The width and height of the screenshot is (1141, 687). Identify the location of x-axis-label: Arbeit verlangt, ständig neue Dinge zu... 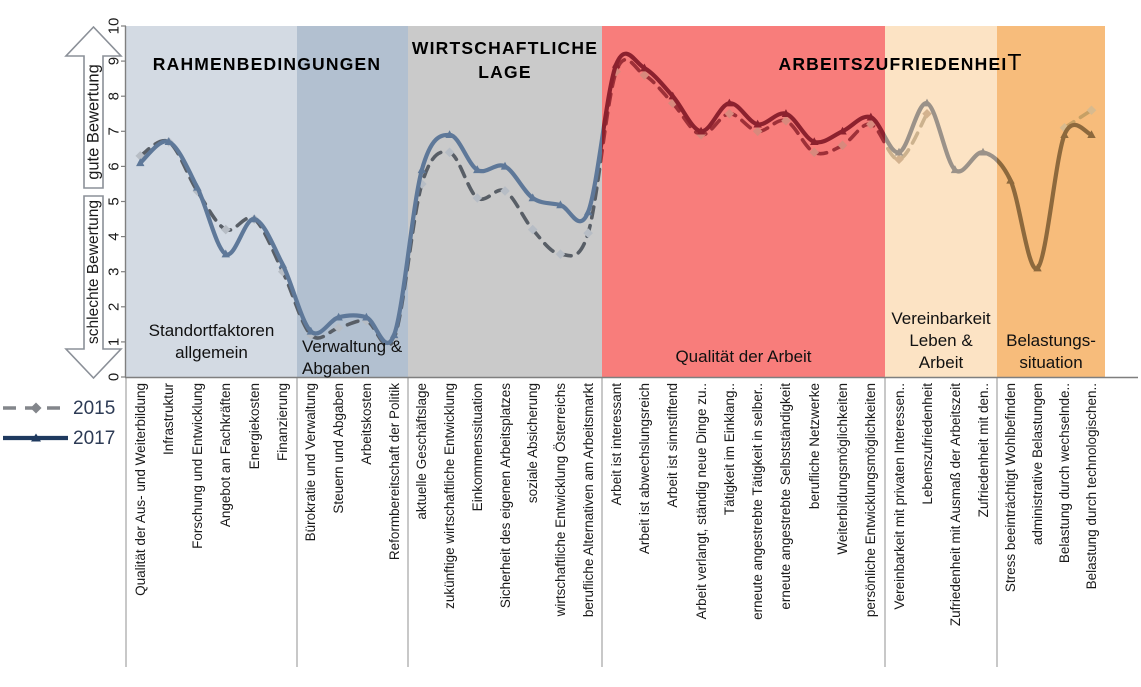
(701, 501).